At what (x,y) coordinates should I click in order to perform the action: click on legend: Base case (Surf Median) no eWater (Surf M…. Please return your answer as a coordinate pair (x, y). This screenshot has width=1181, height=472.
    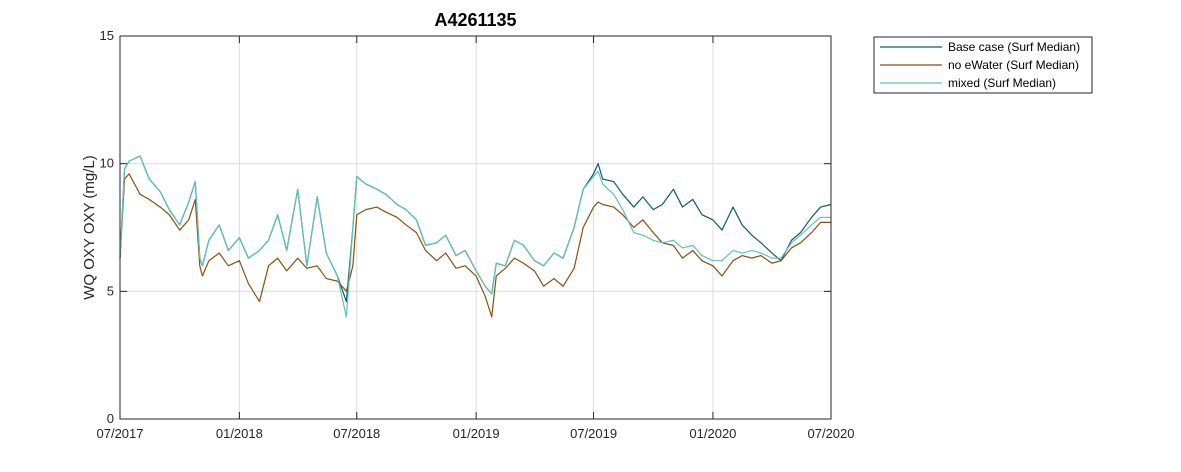
    Looking at the image, I should click on (983, 65).